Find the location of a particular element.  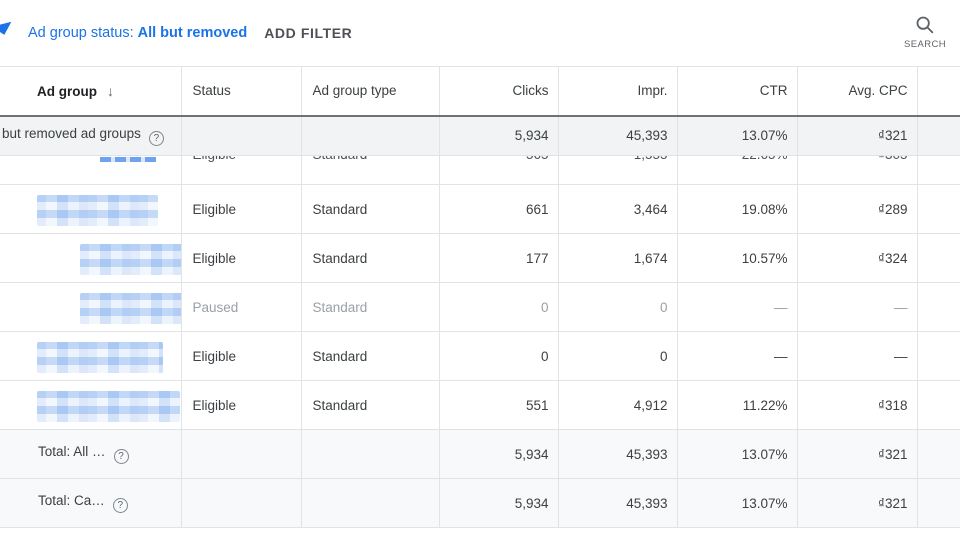

column-header-ad-group-type: Ad group type is located at coordinates (370, 91).